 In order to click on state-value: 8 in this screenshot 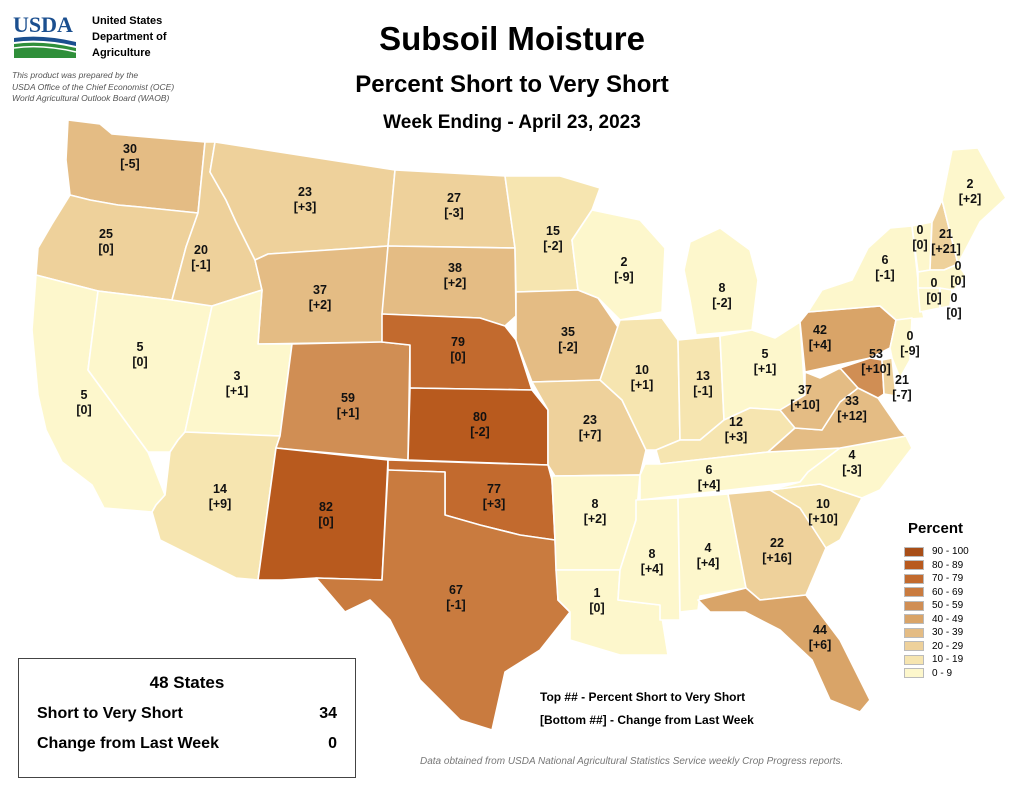, I will do `click(652, 554)`.